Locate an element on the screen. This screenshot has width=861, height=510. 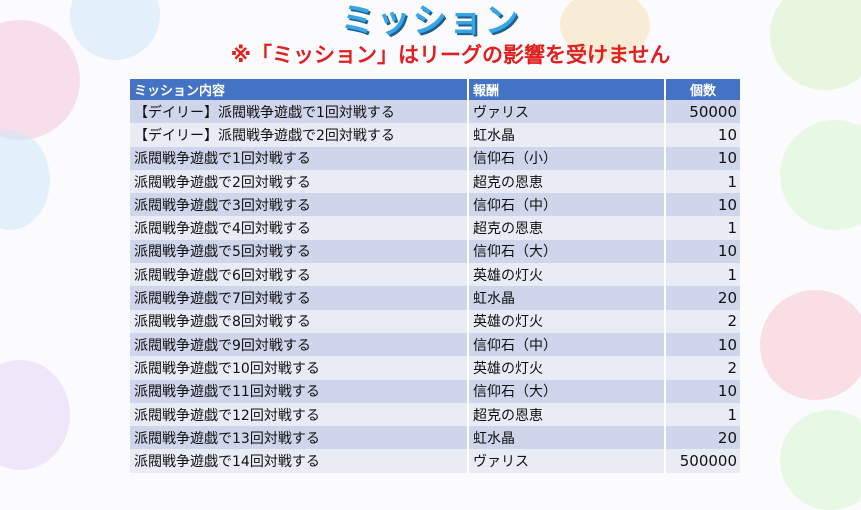
table-row: 派閥戦争遊戯で6回対戦する 英雄の灯火 1 is located at coordinates (435, 275).